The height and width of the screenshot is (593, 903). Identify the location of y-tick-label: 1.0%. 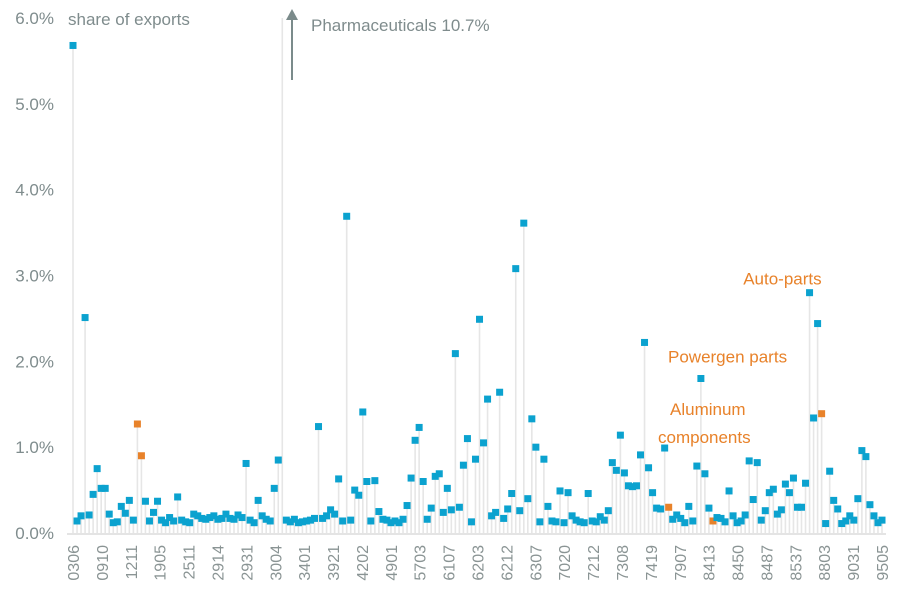
(34, 447).